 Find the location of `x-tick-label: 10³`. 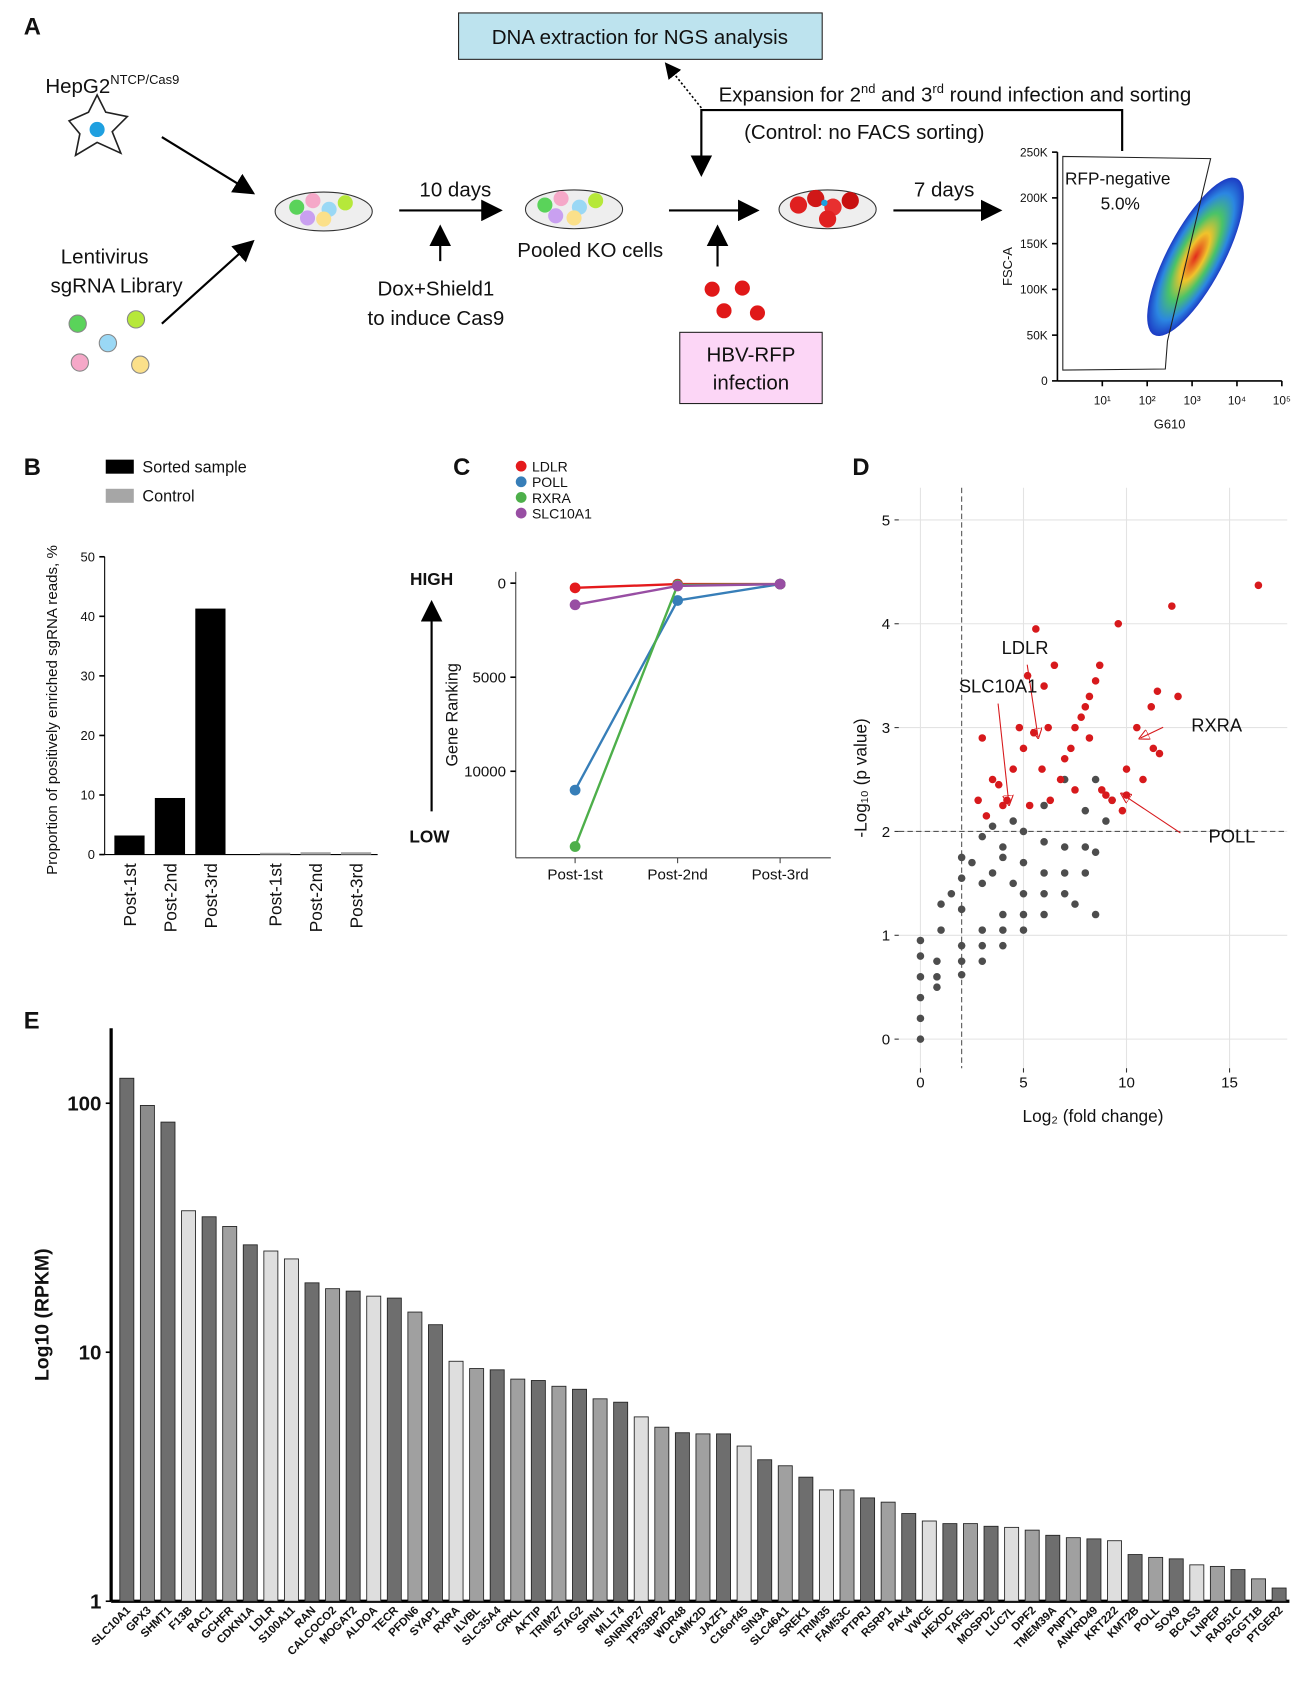

x-tick-label: 10³ is located at coordinates (1192, 401).